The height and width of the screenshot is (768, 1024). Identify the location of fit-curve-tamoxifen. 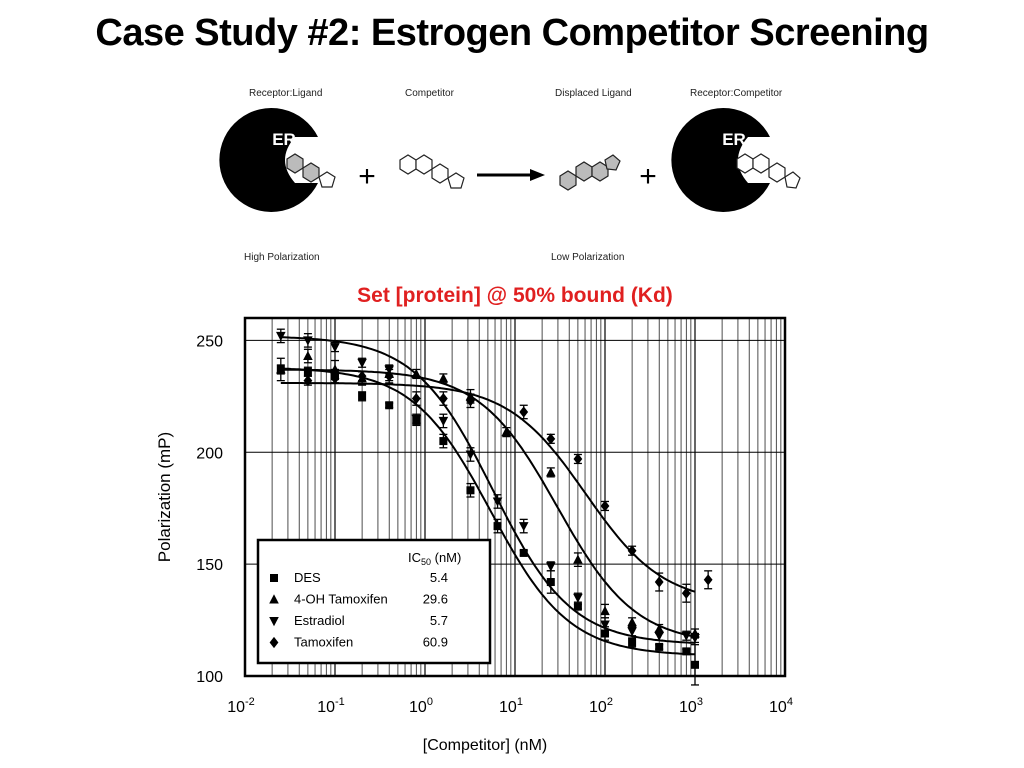
(488, 487).